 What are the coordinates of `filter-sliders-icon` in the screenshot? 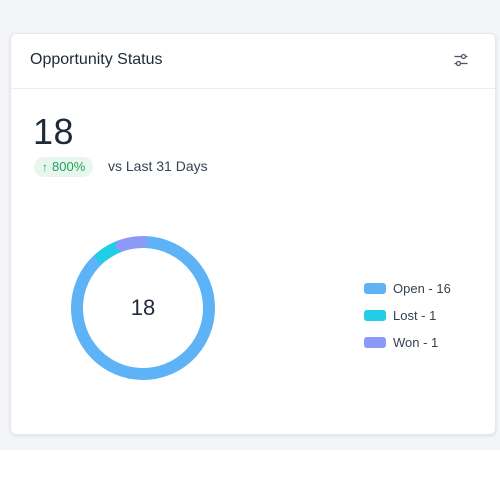 It's located at (461, 60).